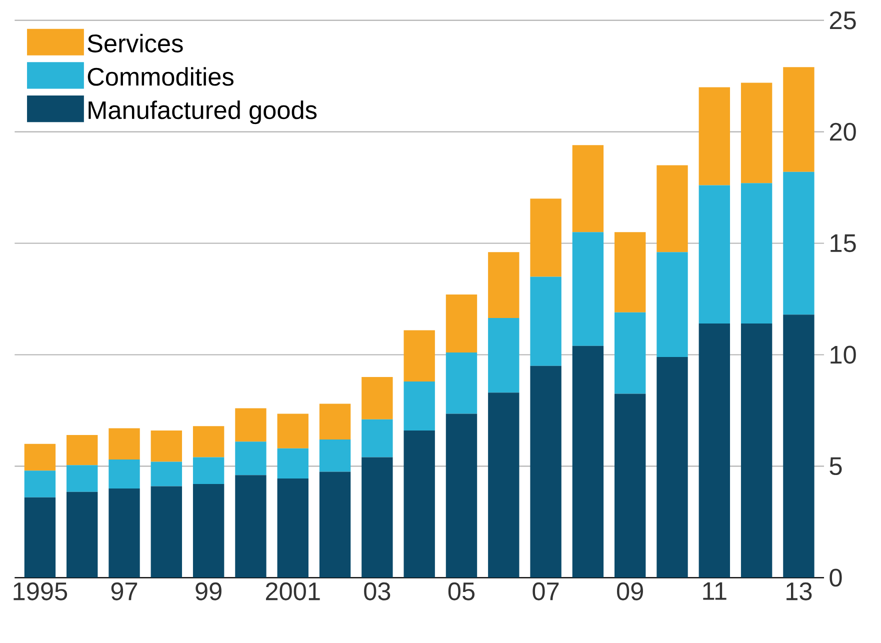 Image resolution: width=881 pixels, height=643 pixels. Describe the element at coordinates (836, 577) in the screenshot. I see `y-tick-label: 0` at that location.